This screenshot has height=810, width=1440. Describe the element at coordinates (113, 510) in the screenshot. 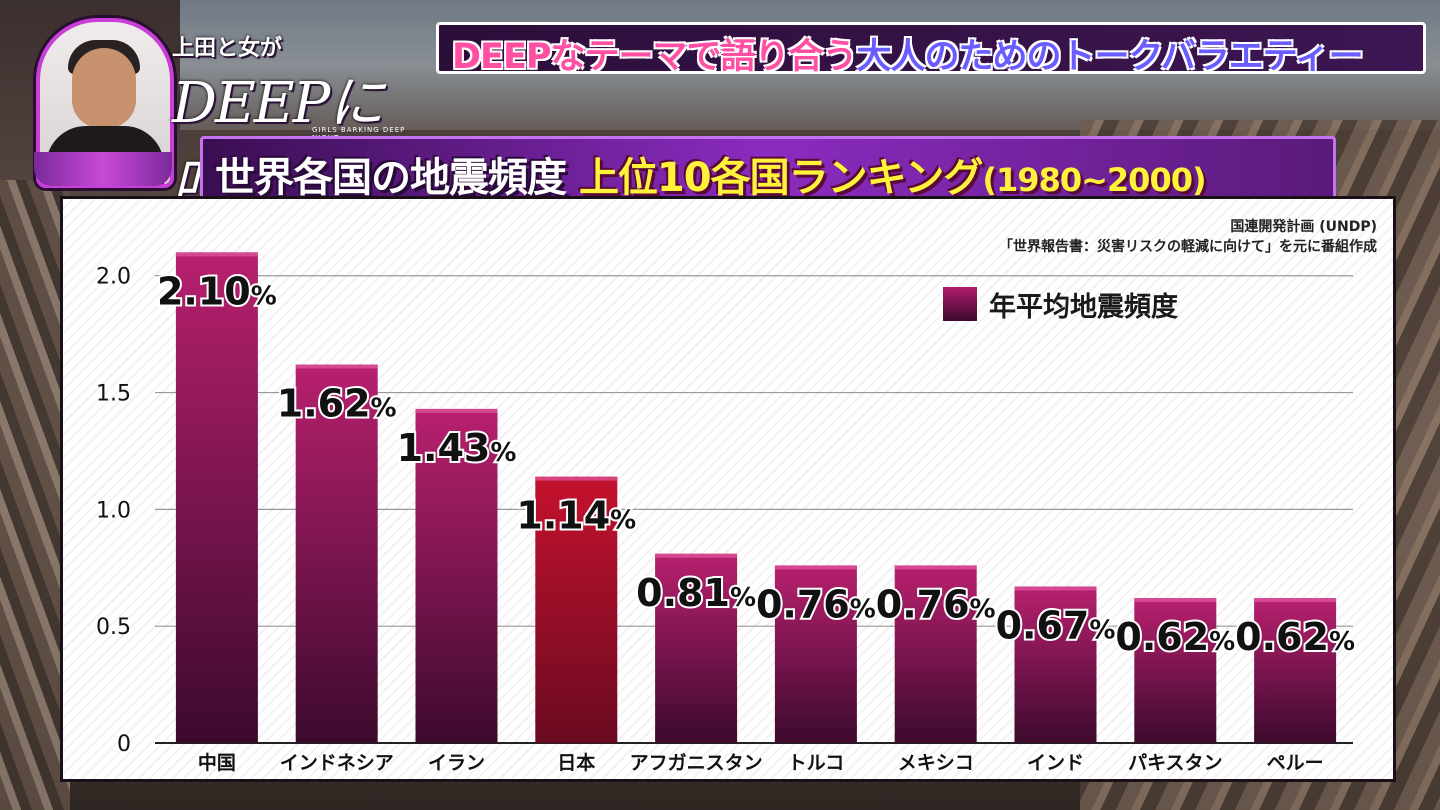

I see `y-tick-label: 1.0` at that location.